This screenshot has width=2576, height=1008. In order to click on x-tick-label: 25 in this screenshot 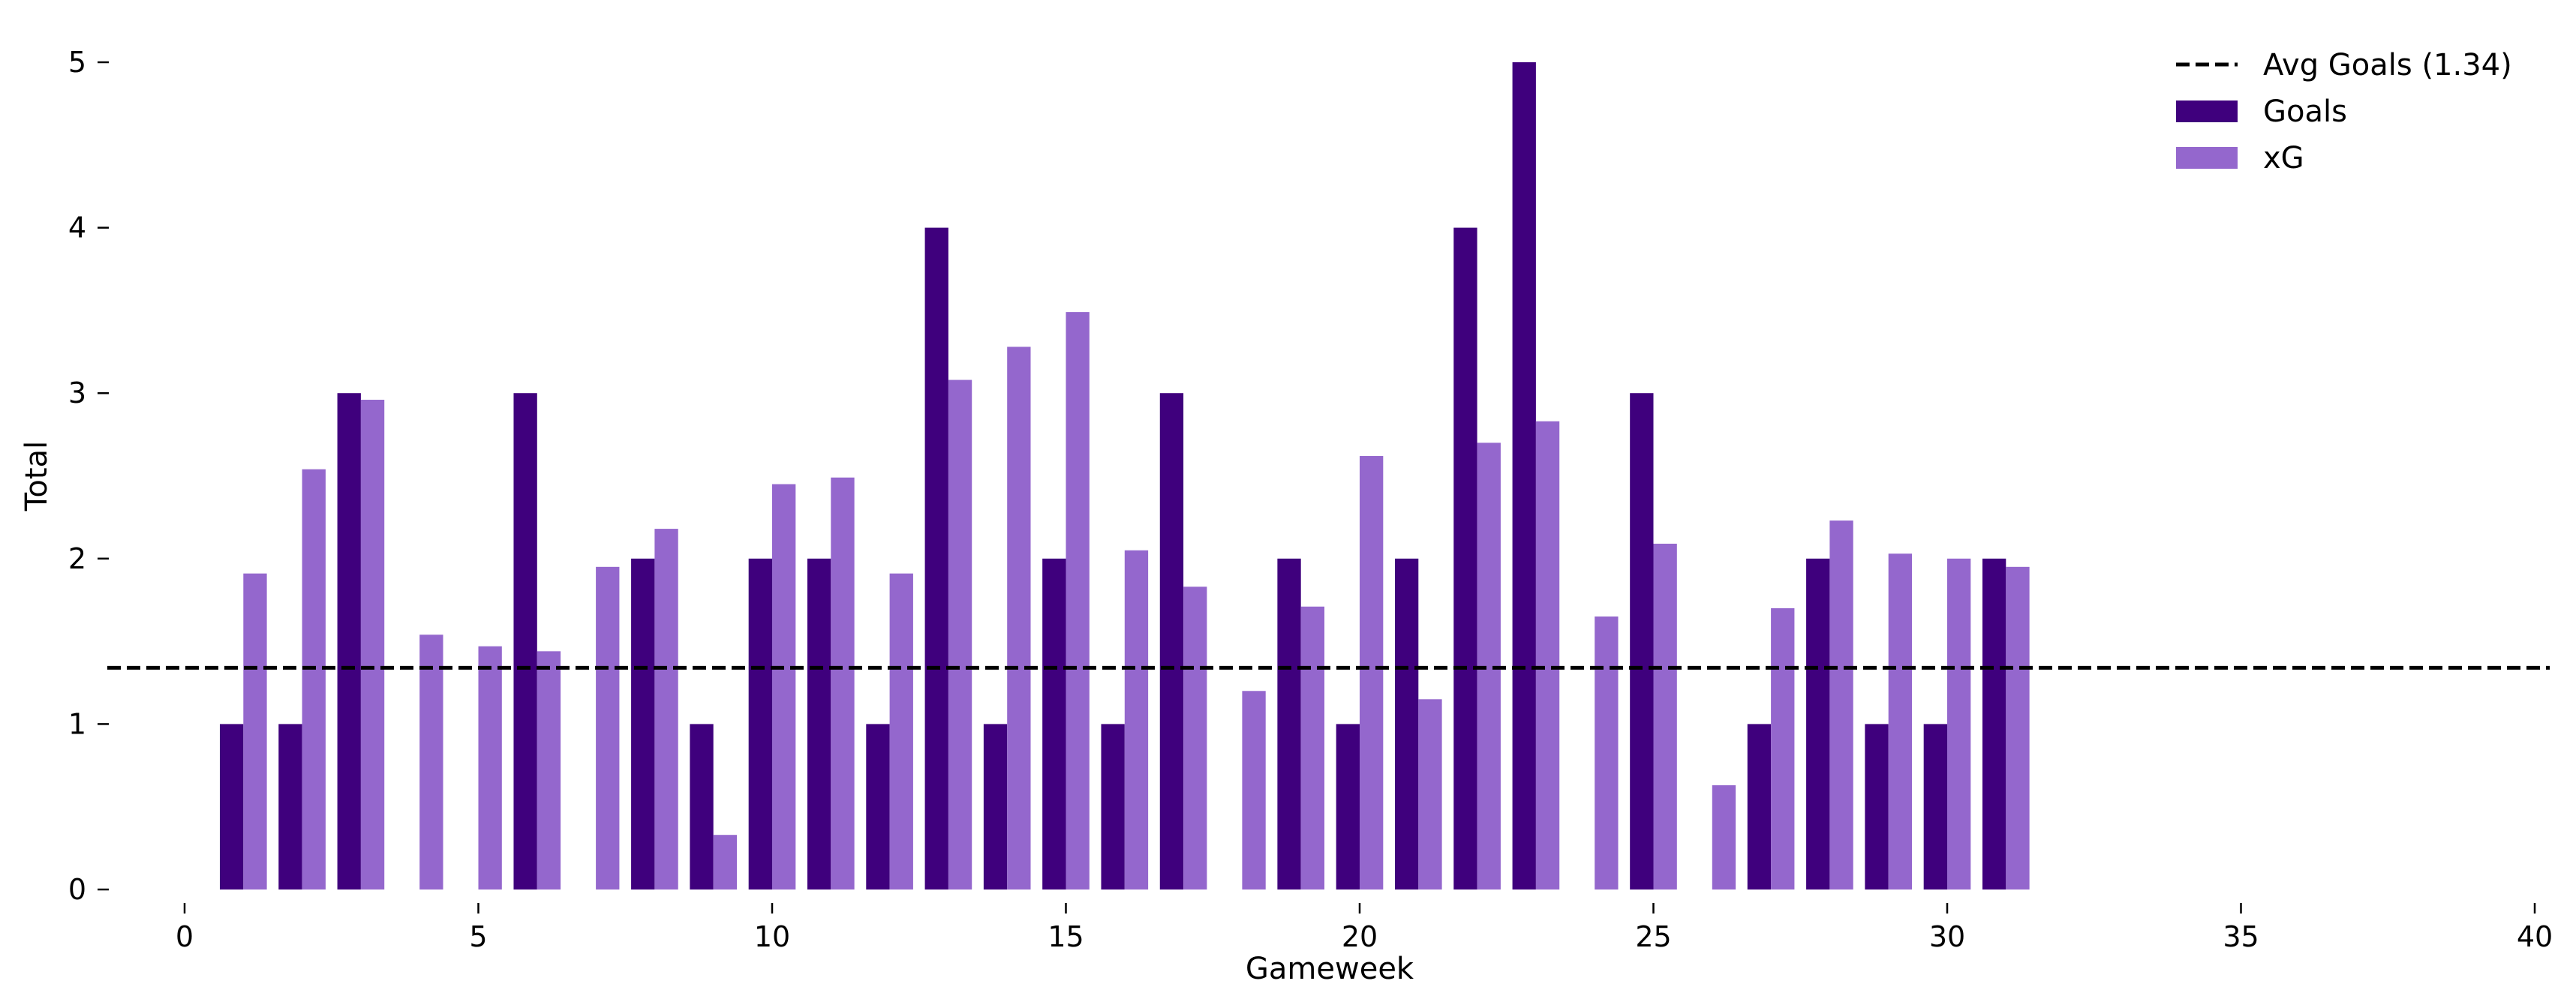, I will do `click(1653, 936)`.